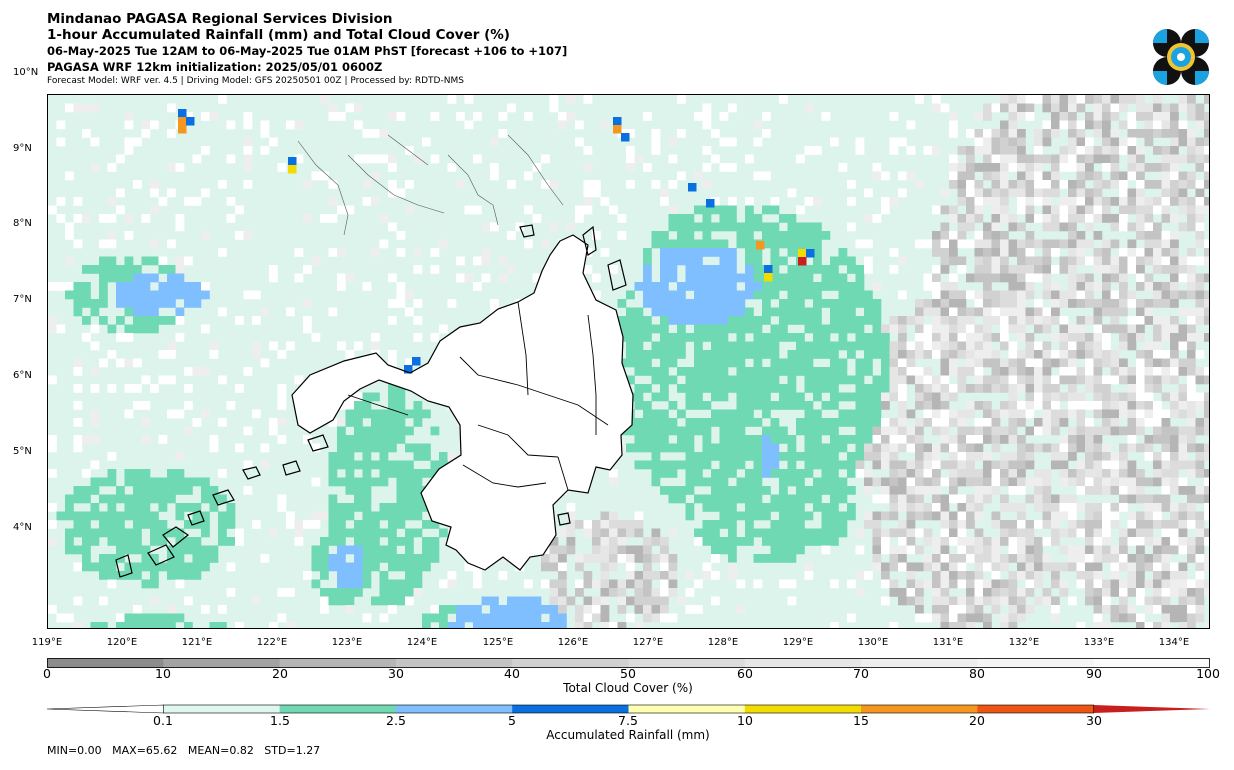  I want to click on lon-label: 134°E, so click(1174, 642).